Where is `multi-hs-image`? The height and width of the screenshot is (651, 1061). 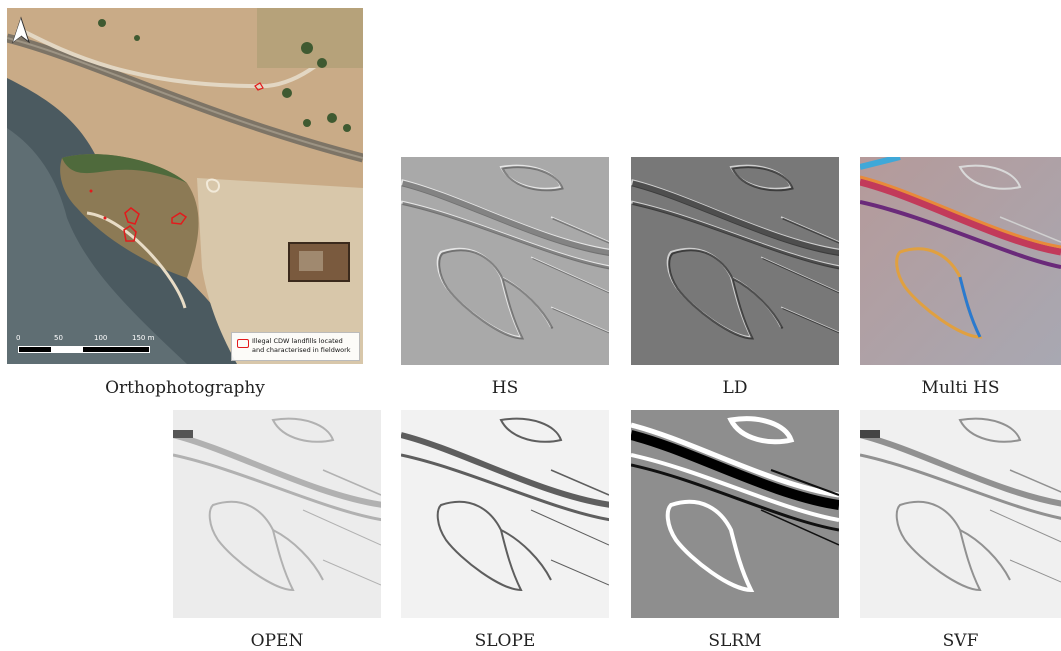 multi-hs-image is located at coordinates (960, 261).